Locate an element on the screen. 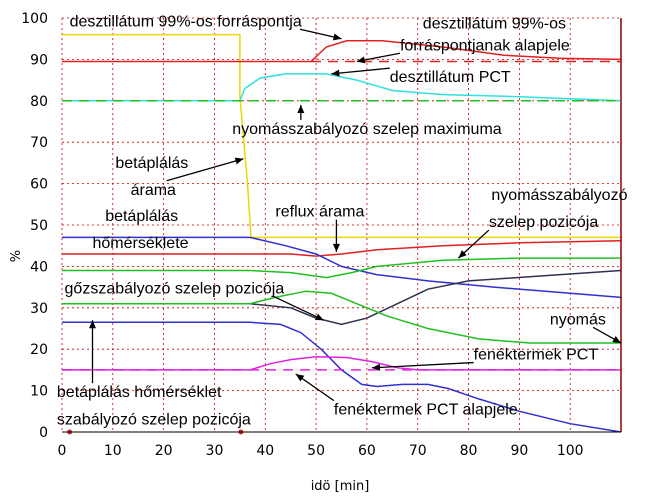  y-tick-label: 100 is located at coordinates (34, 19).